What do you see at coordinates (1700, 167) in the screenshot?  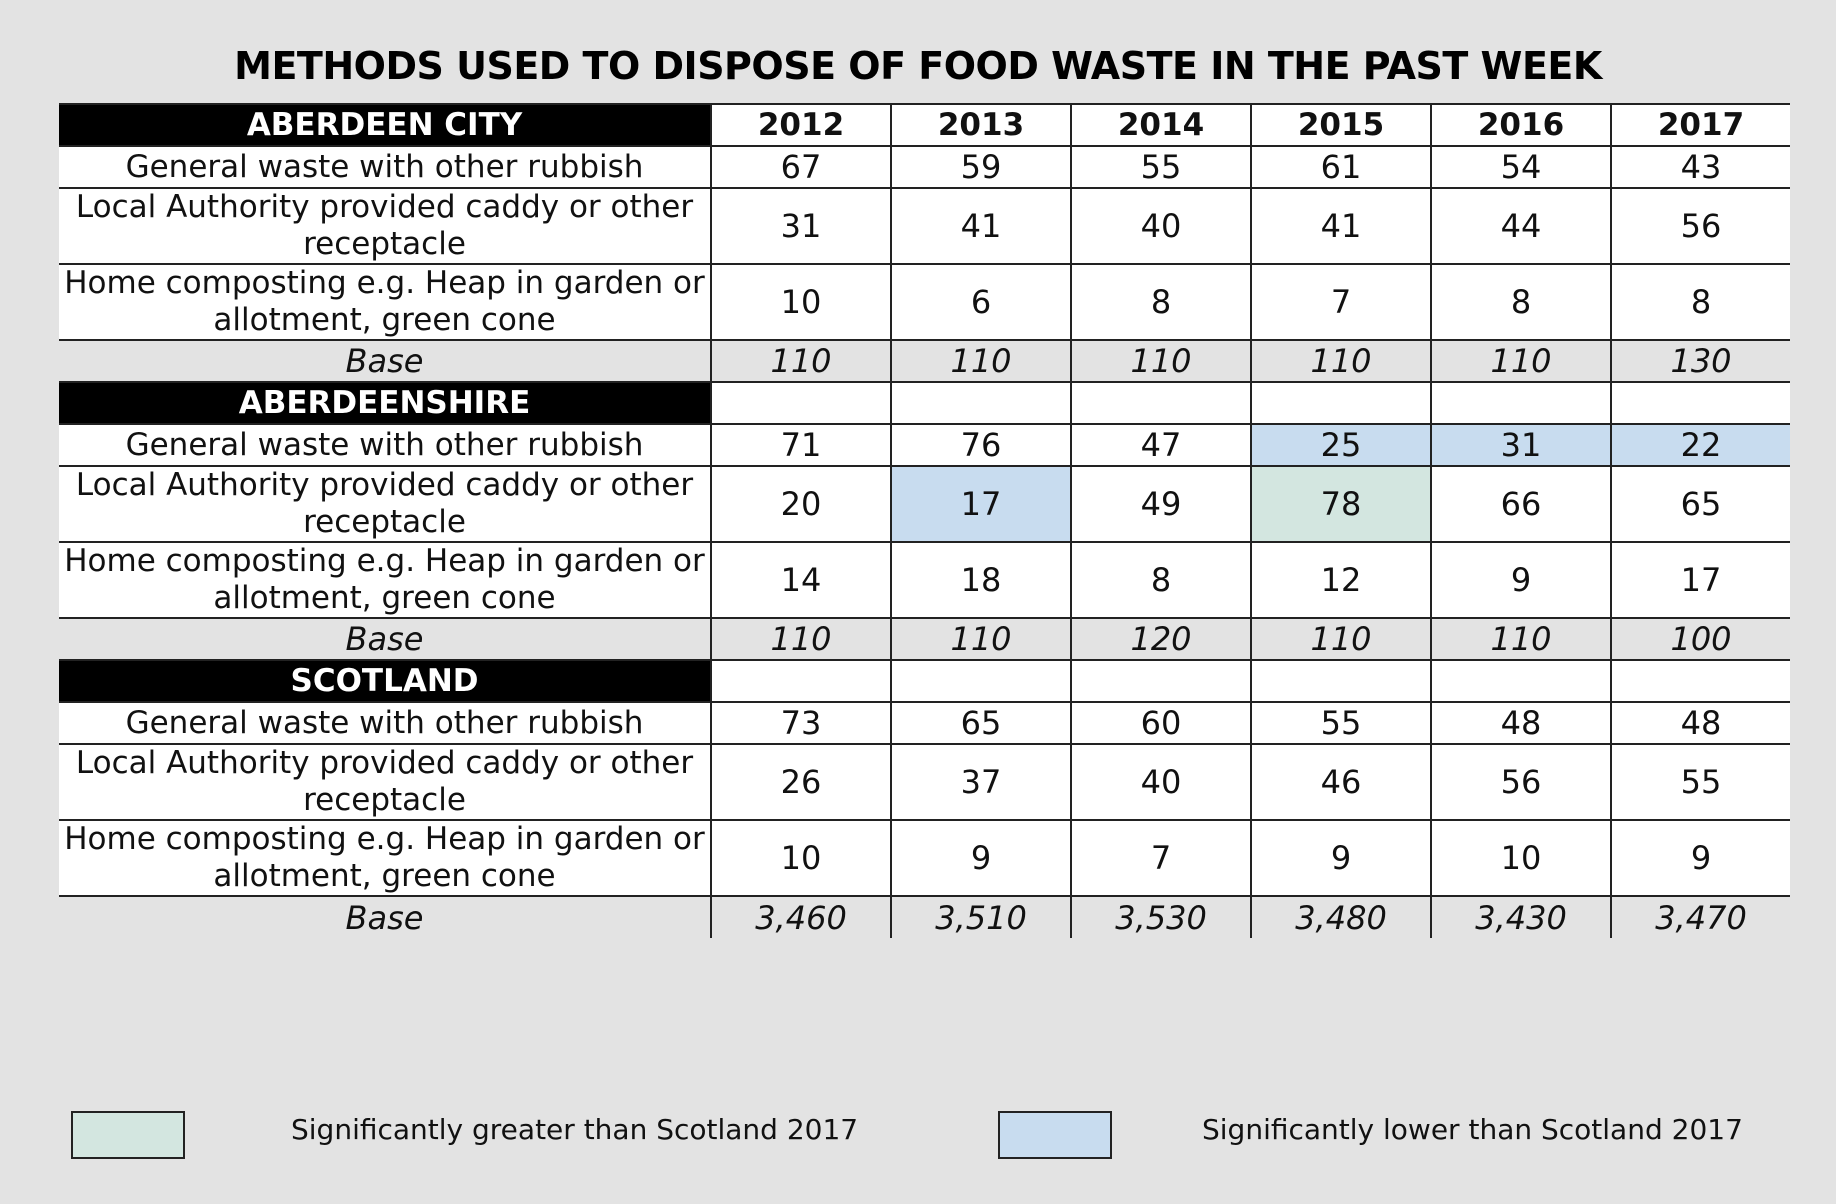 I see `value-cell: 43` at bounding box center [1700, 167].